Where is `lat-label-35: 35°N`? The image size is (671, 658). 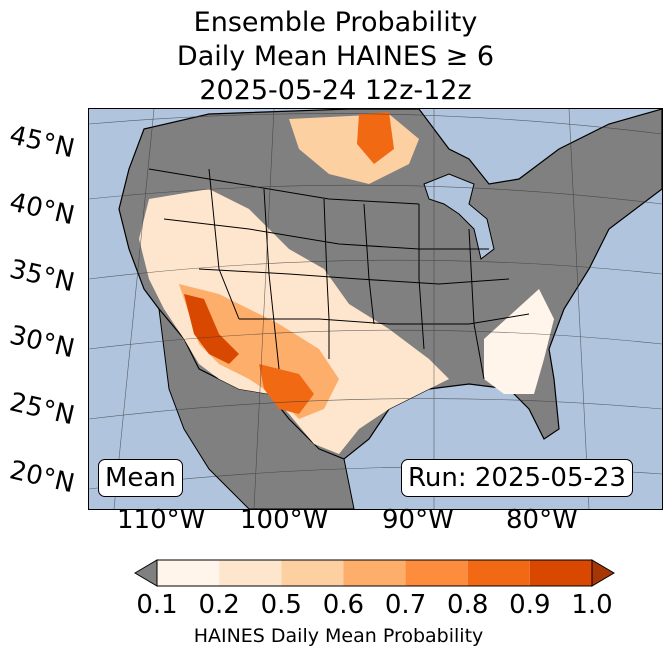
lat-label-35: 35°N is located at coordinates (42, 276).